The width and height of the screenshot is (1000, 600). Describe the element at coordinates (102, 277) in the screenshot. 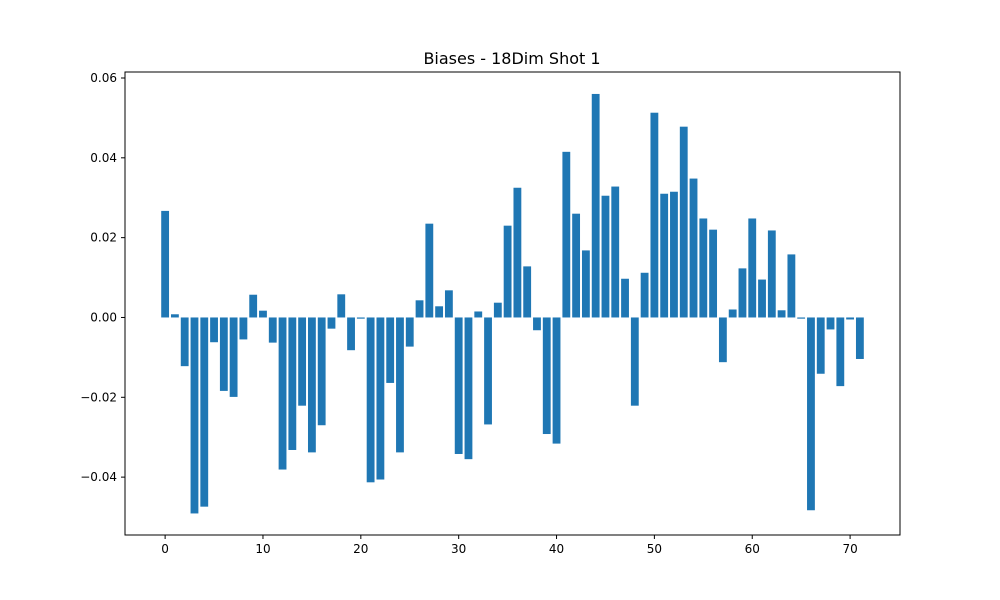

I see `y-axis: −0.04 −0.02 0.00 0.02 0.04 0.06` at that location.